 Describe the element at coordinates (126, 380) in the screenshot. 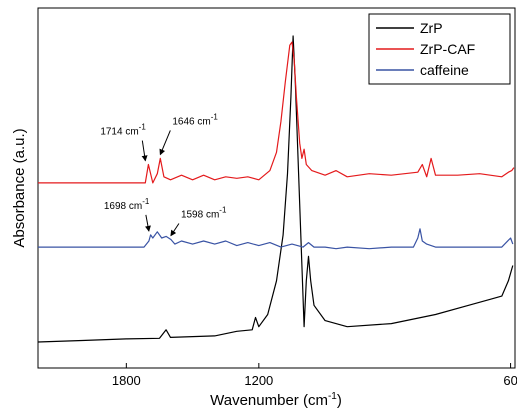

I see `x-tick-label: 1800` at that location.